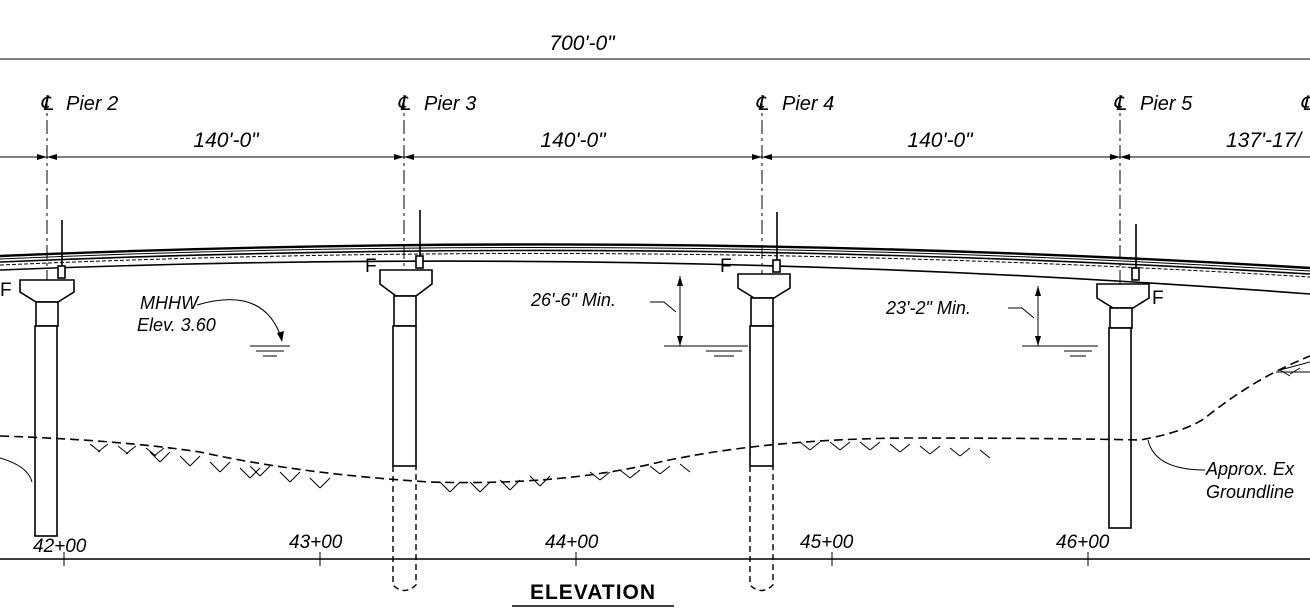 This screenshot has width=1310, height=616. Describe the element at coordinates (940, 140) in the screenshot. I see `span-3-dimension: 140'-0"` at that location.